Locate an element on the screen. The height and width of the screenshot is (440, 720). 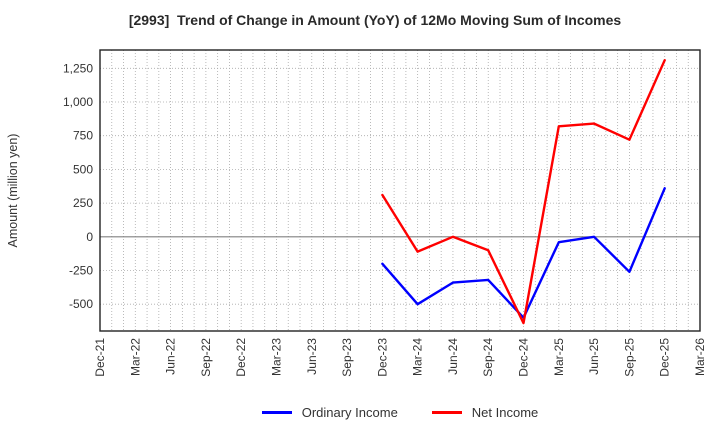
x-tick-label: Sep-22 is located at coordinates (206, 357).